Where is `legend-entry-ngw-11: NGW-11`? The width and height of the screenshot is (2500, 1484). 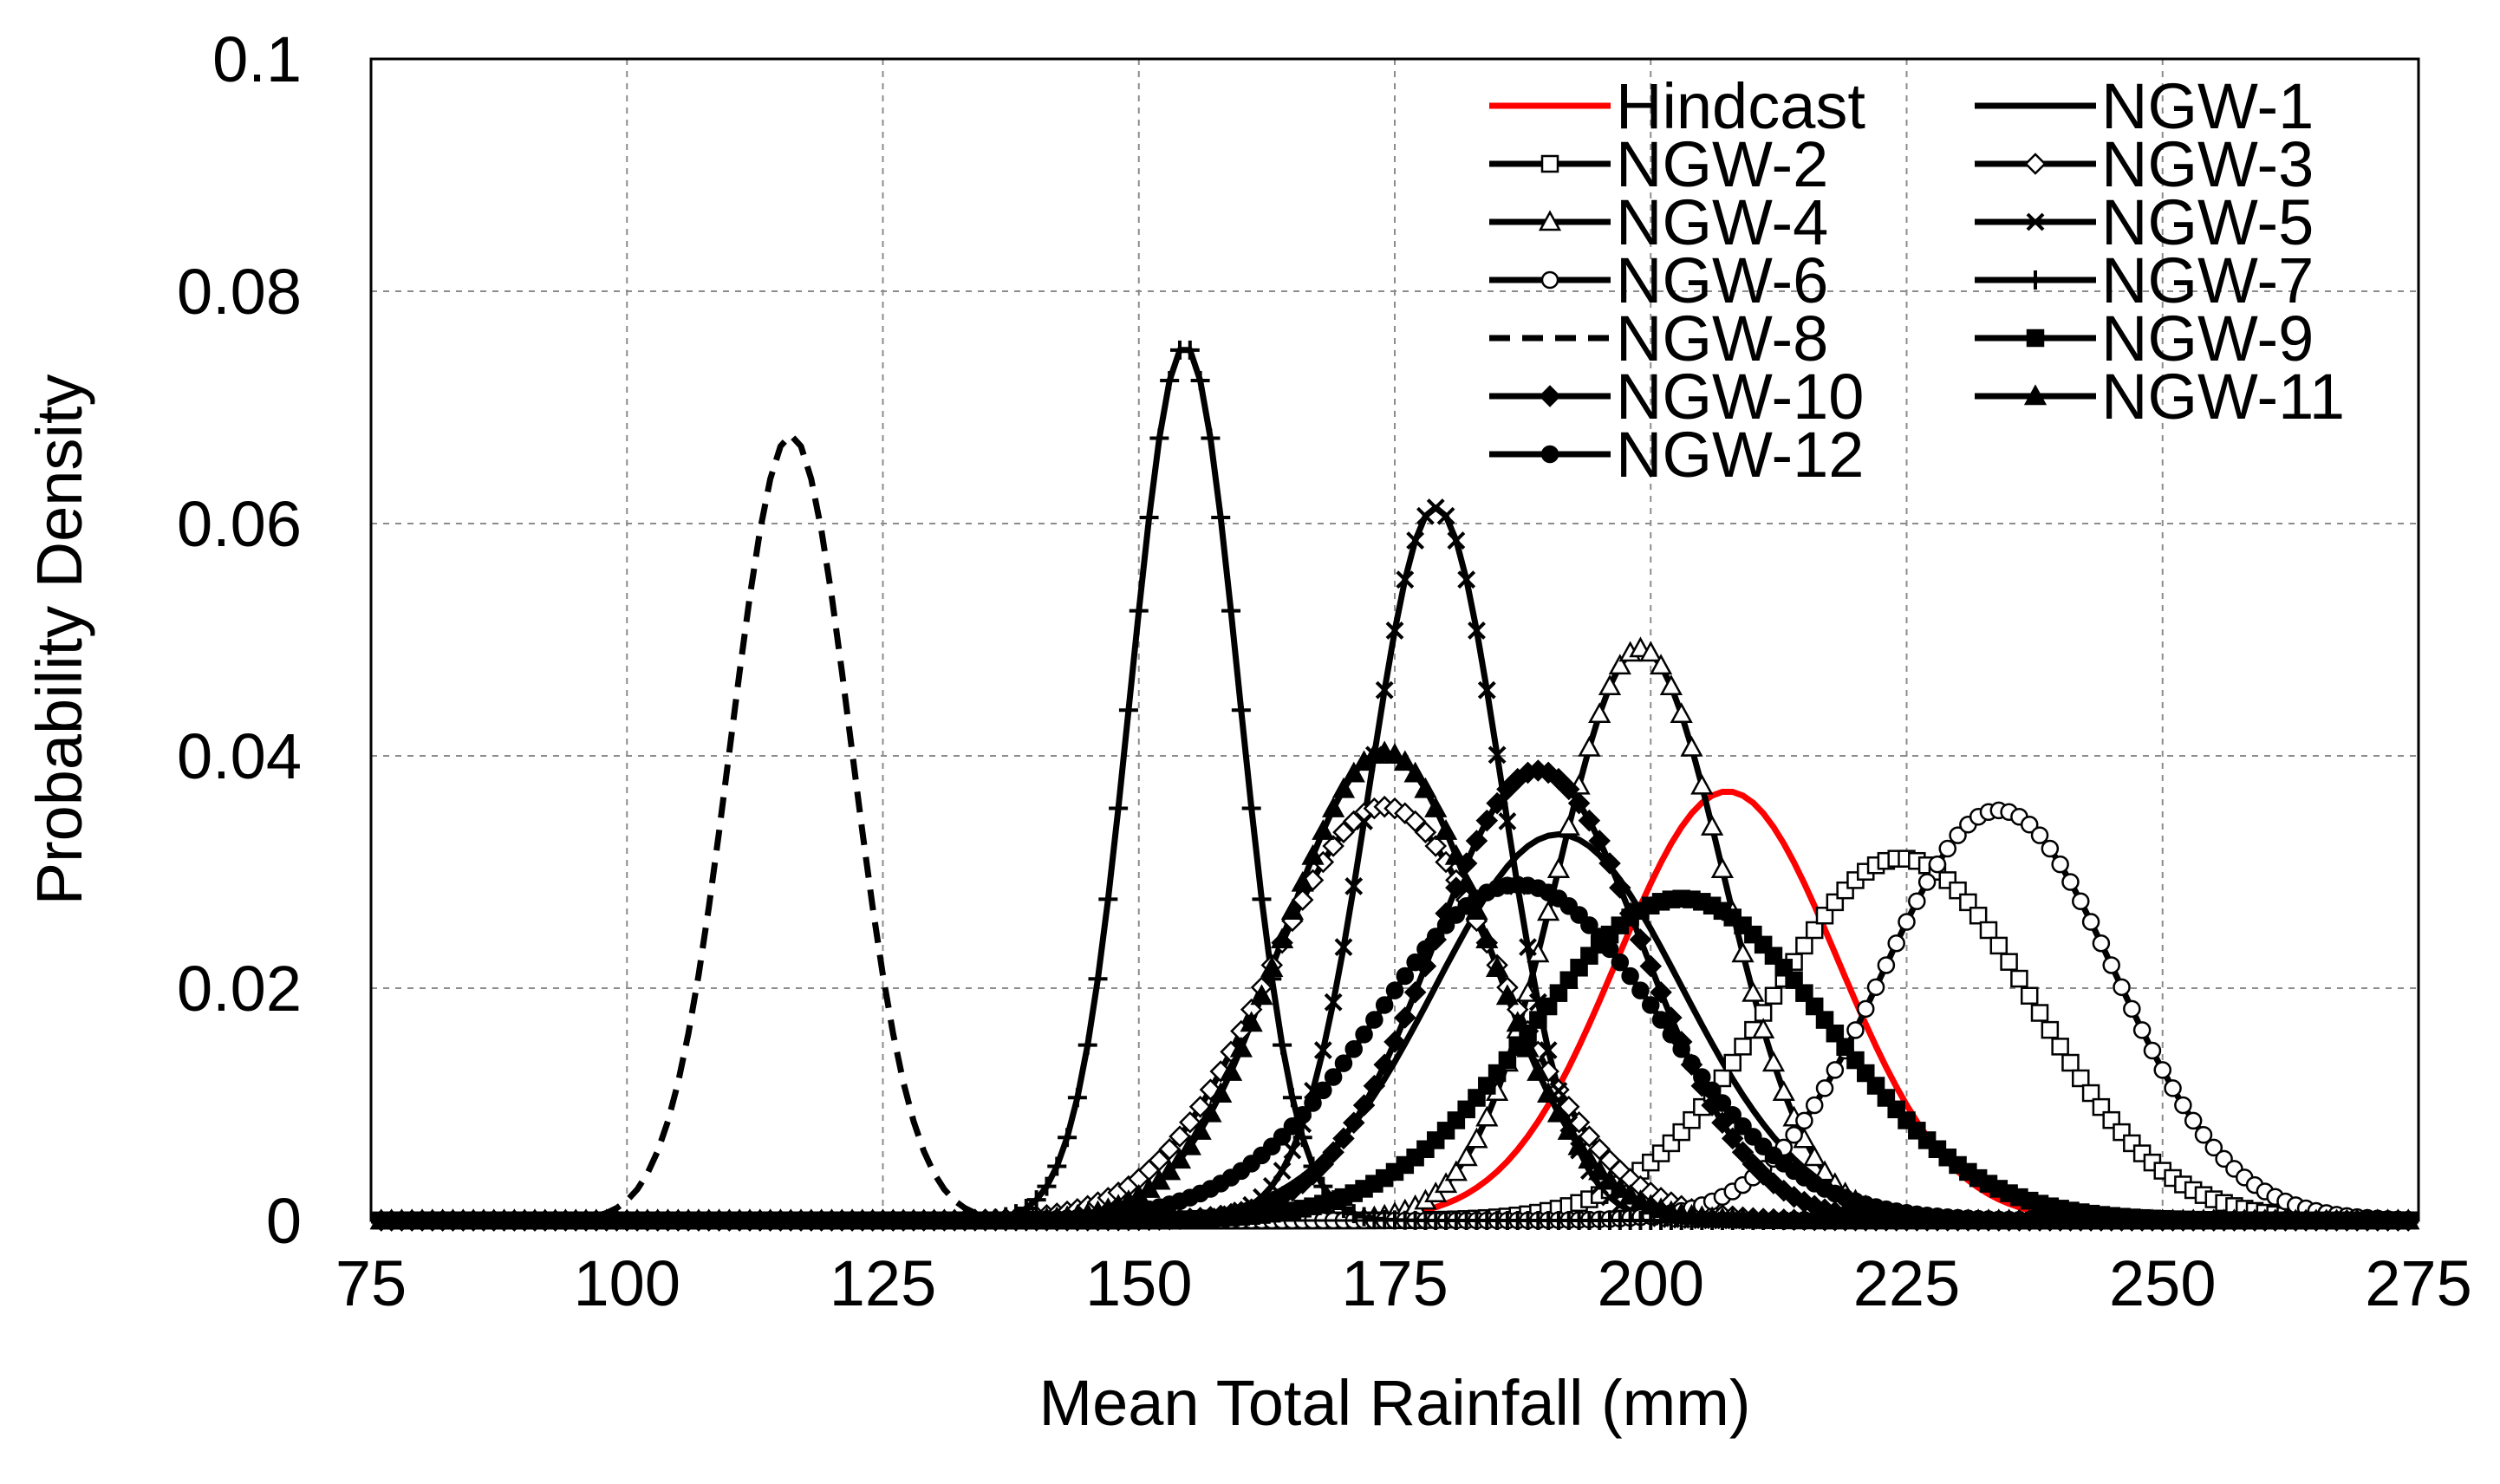
legend-entry-ngw-11: NGW-11 is located at coordinates (2160, 397).